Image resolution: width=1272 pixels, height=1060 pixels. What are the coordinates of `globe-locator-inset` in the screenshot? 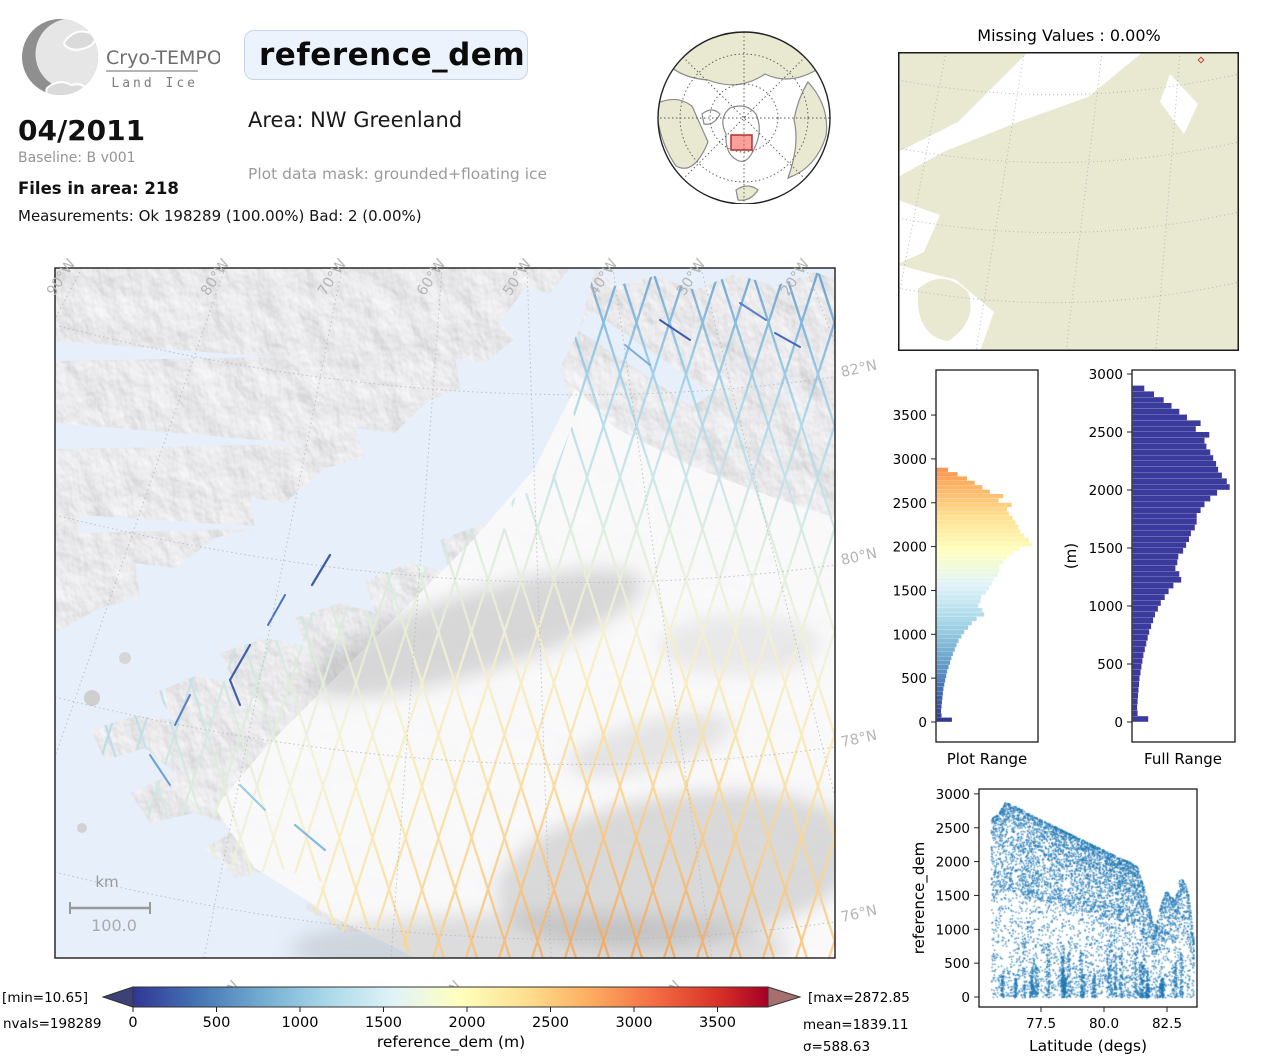 It's located at (744, 117).